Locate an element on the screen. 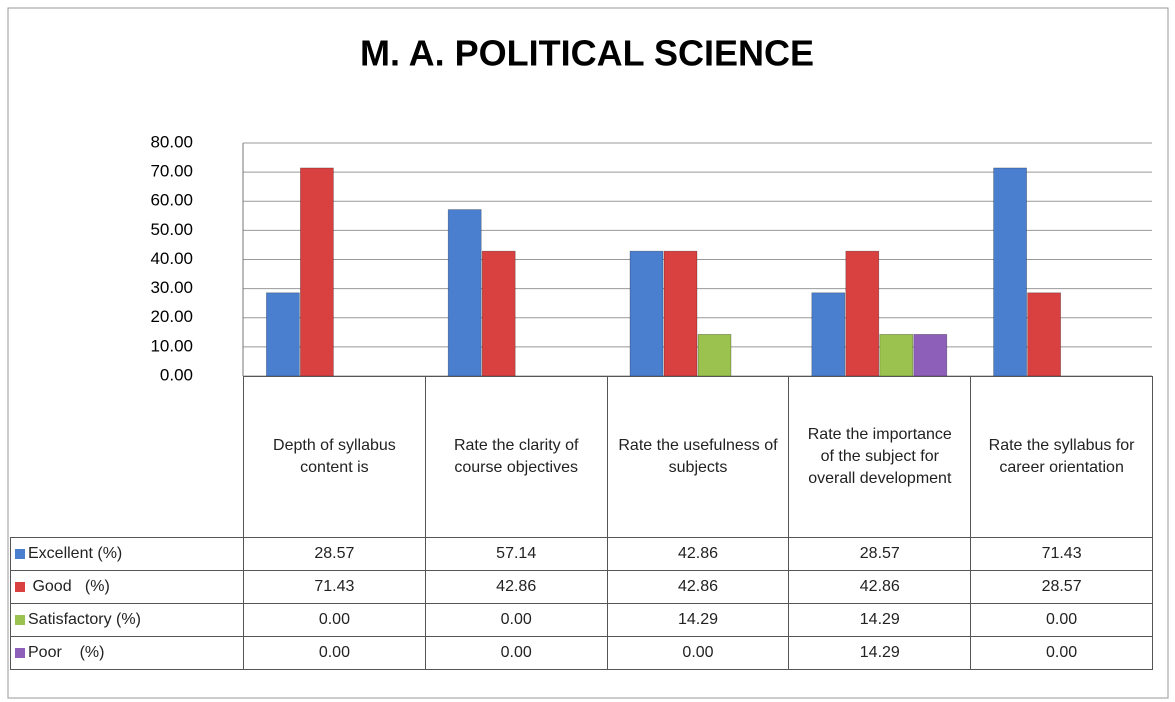 This screenshot has width=1175, height=702. category-label: Rate the clarity of course objectives is located at coordinates (516, 457).